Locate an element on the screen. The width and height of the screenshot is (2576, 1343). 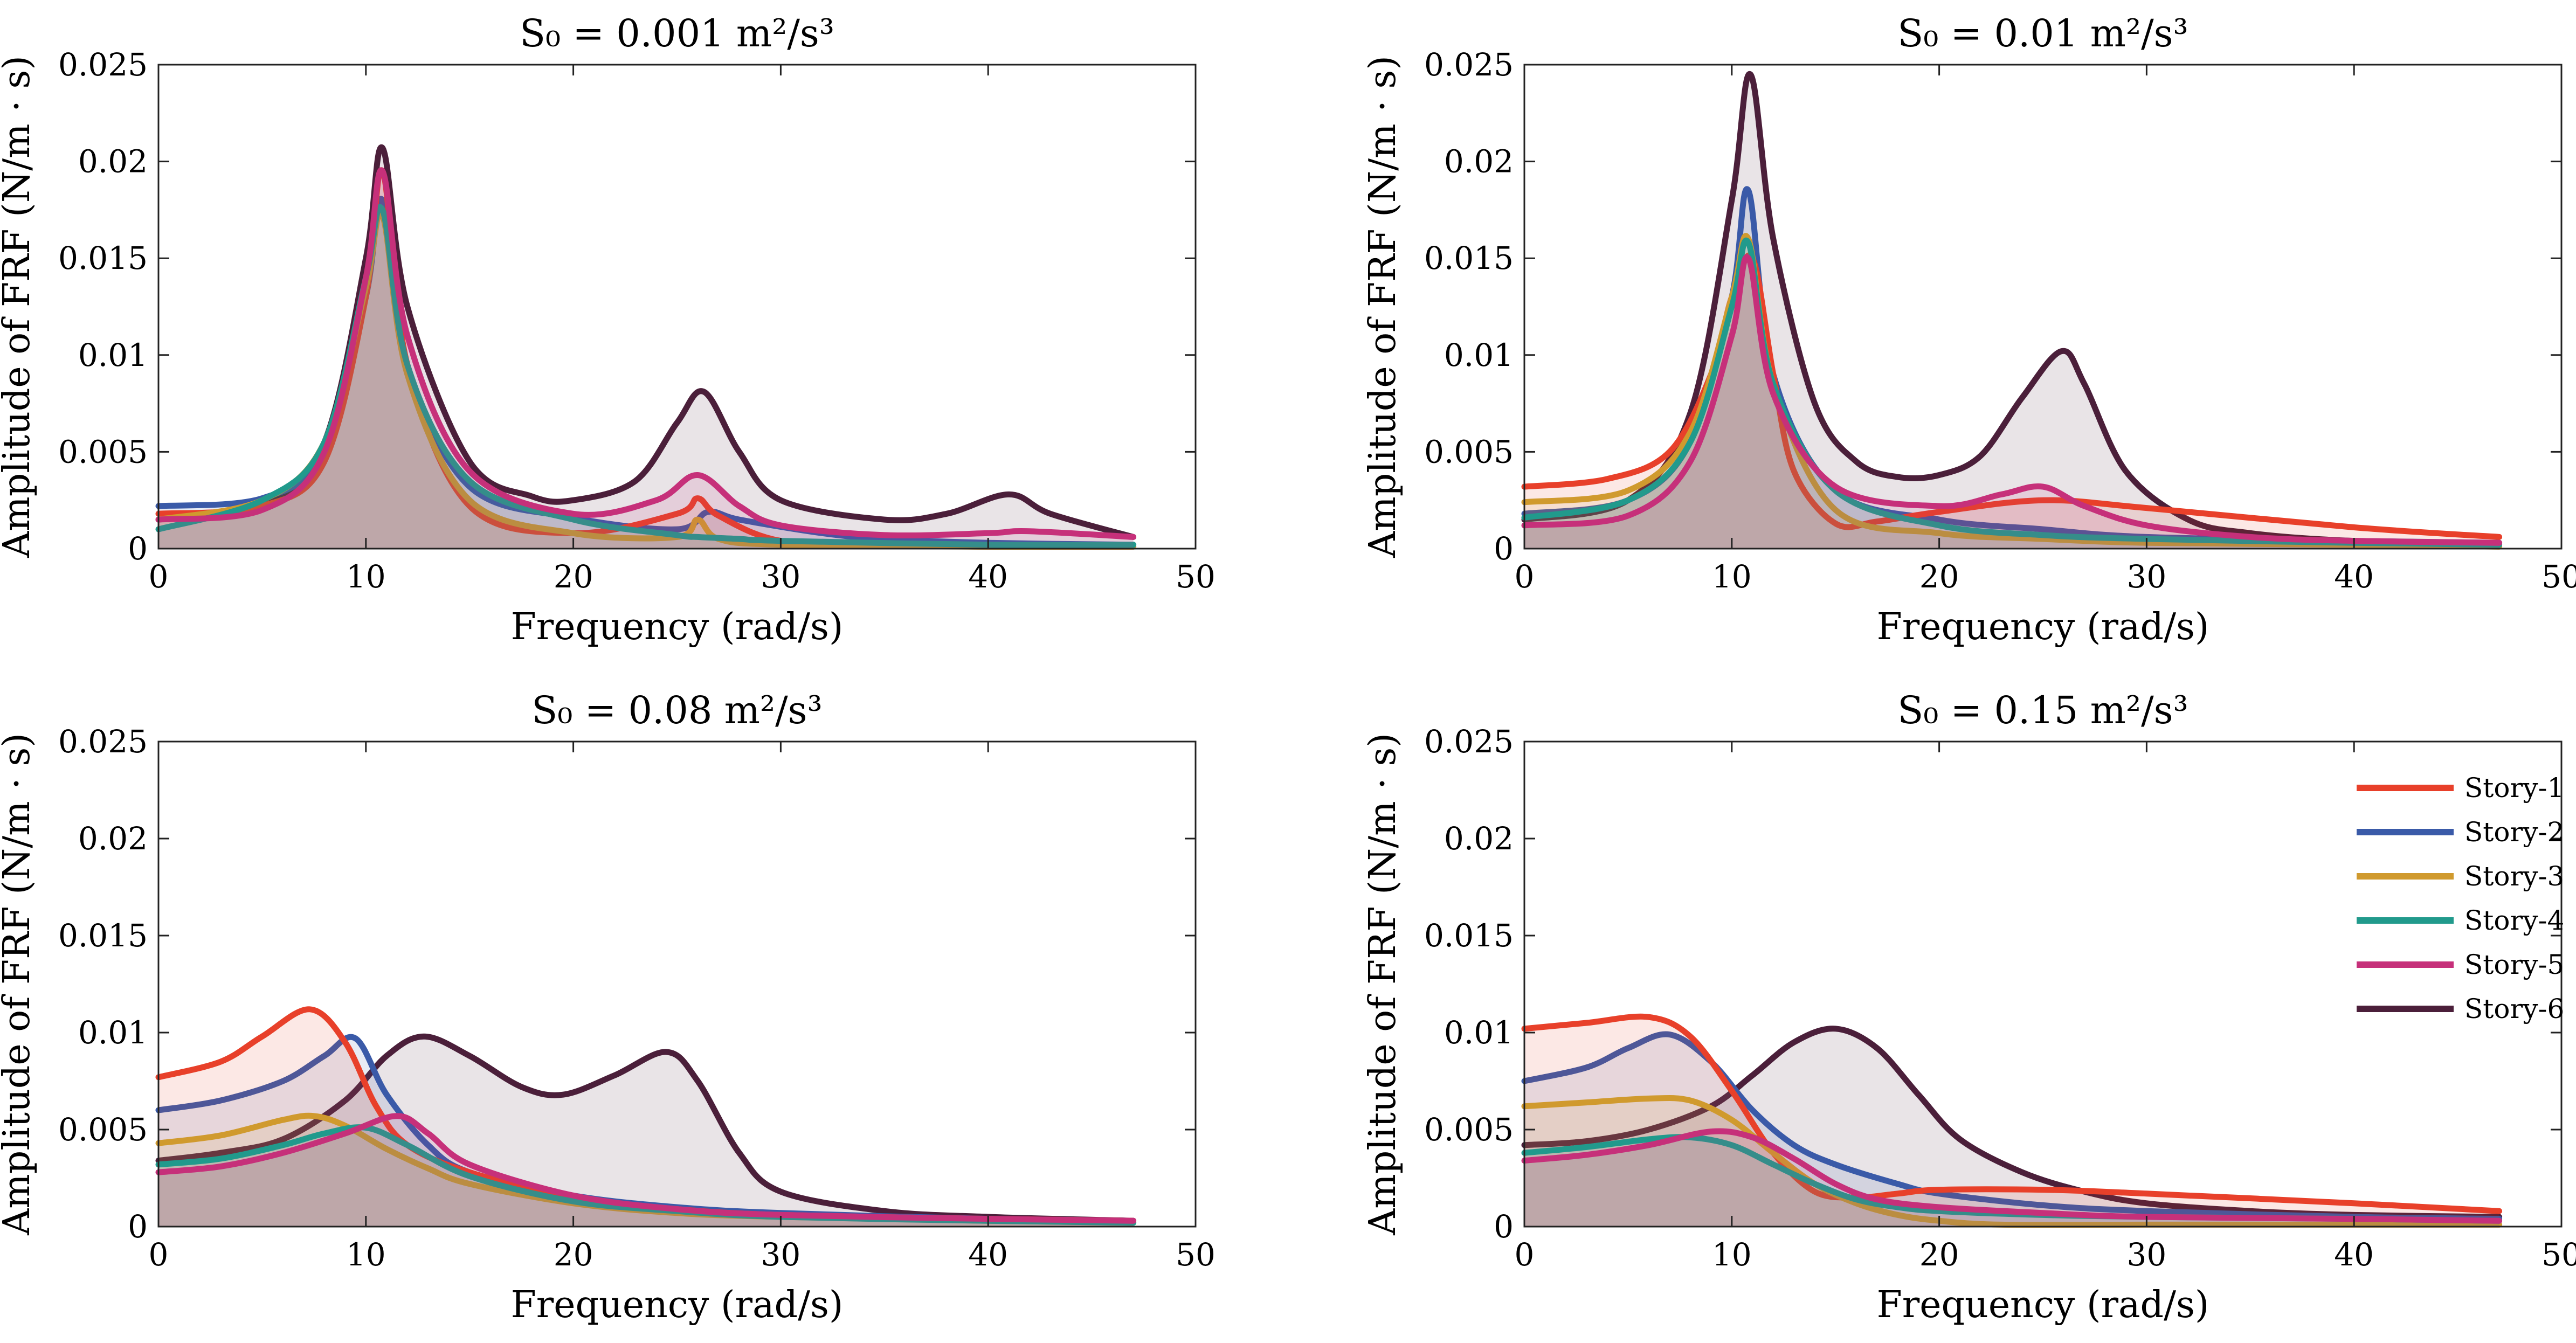
legend-label-story-6: Story-6 is located at coordinates (2514, 1008).